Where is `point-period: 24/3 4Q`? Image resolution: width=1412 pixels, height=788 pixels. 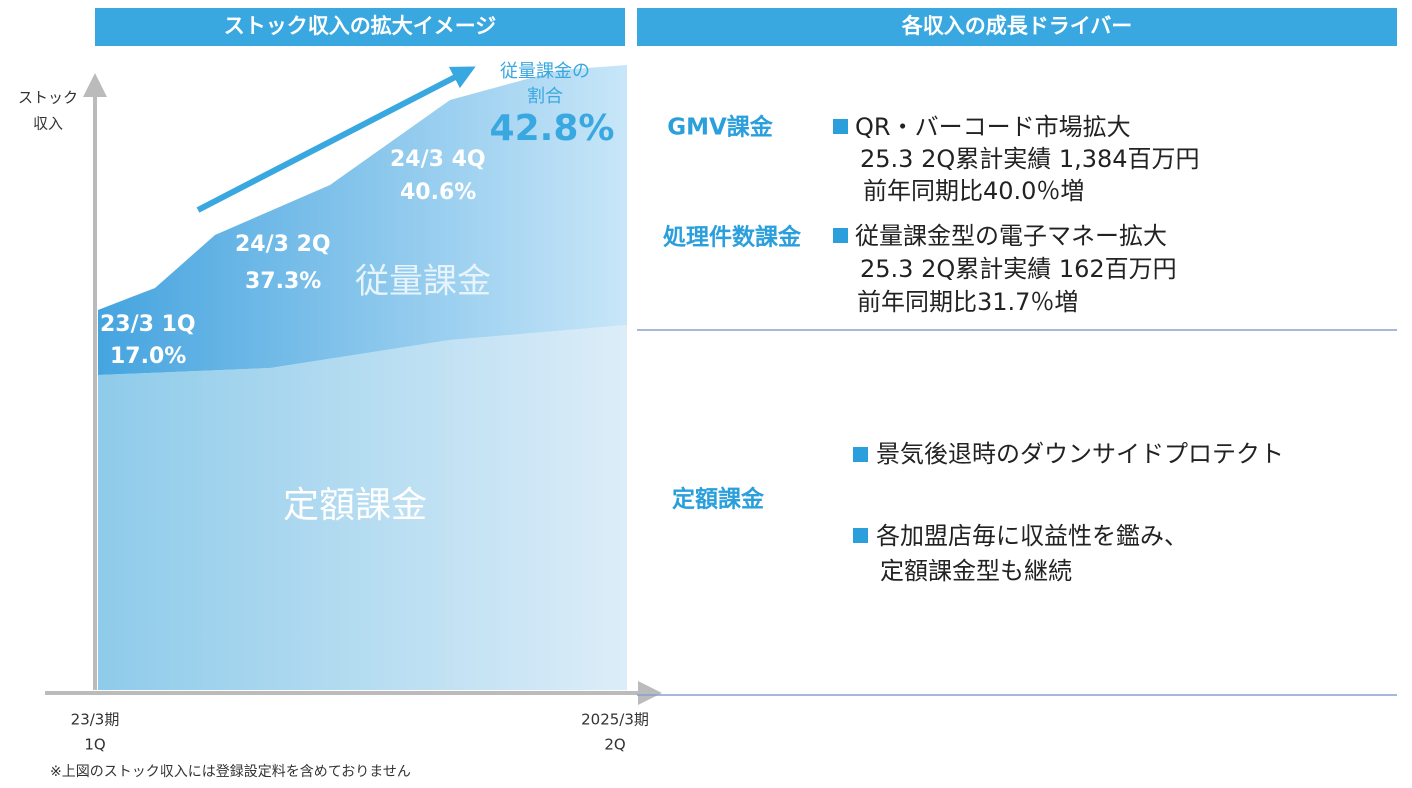 point-period: 24/3 4Q is located at coordinates (438, 159).